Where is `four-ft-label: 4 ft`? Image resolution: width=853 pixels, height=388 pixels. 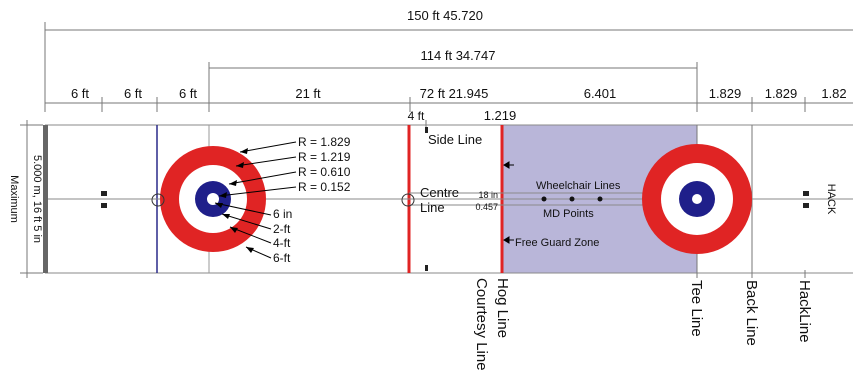
four-ft-label: 4 ft is located at coordinates (416, 116).